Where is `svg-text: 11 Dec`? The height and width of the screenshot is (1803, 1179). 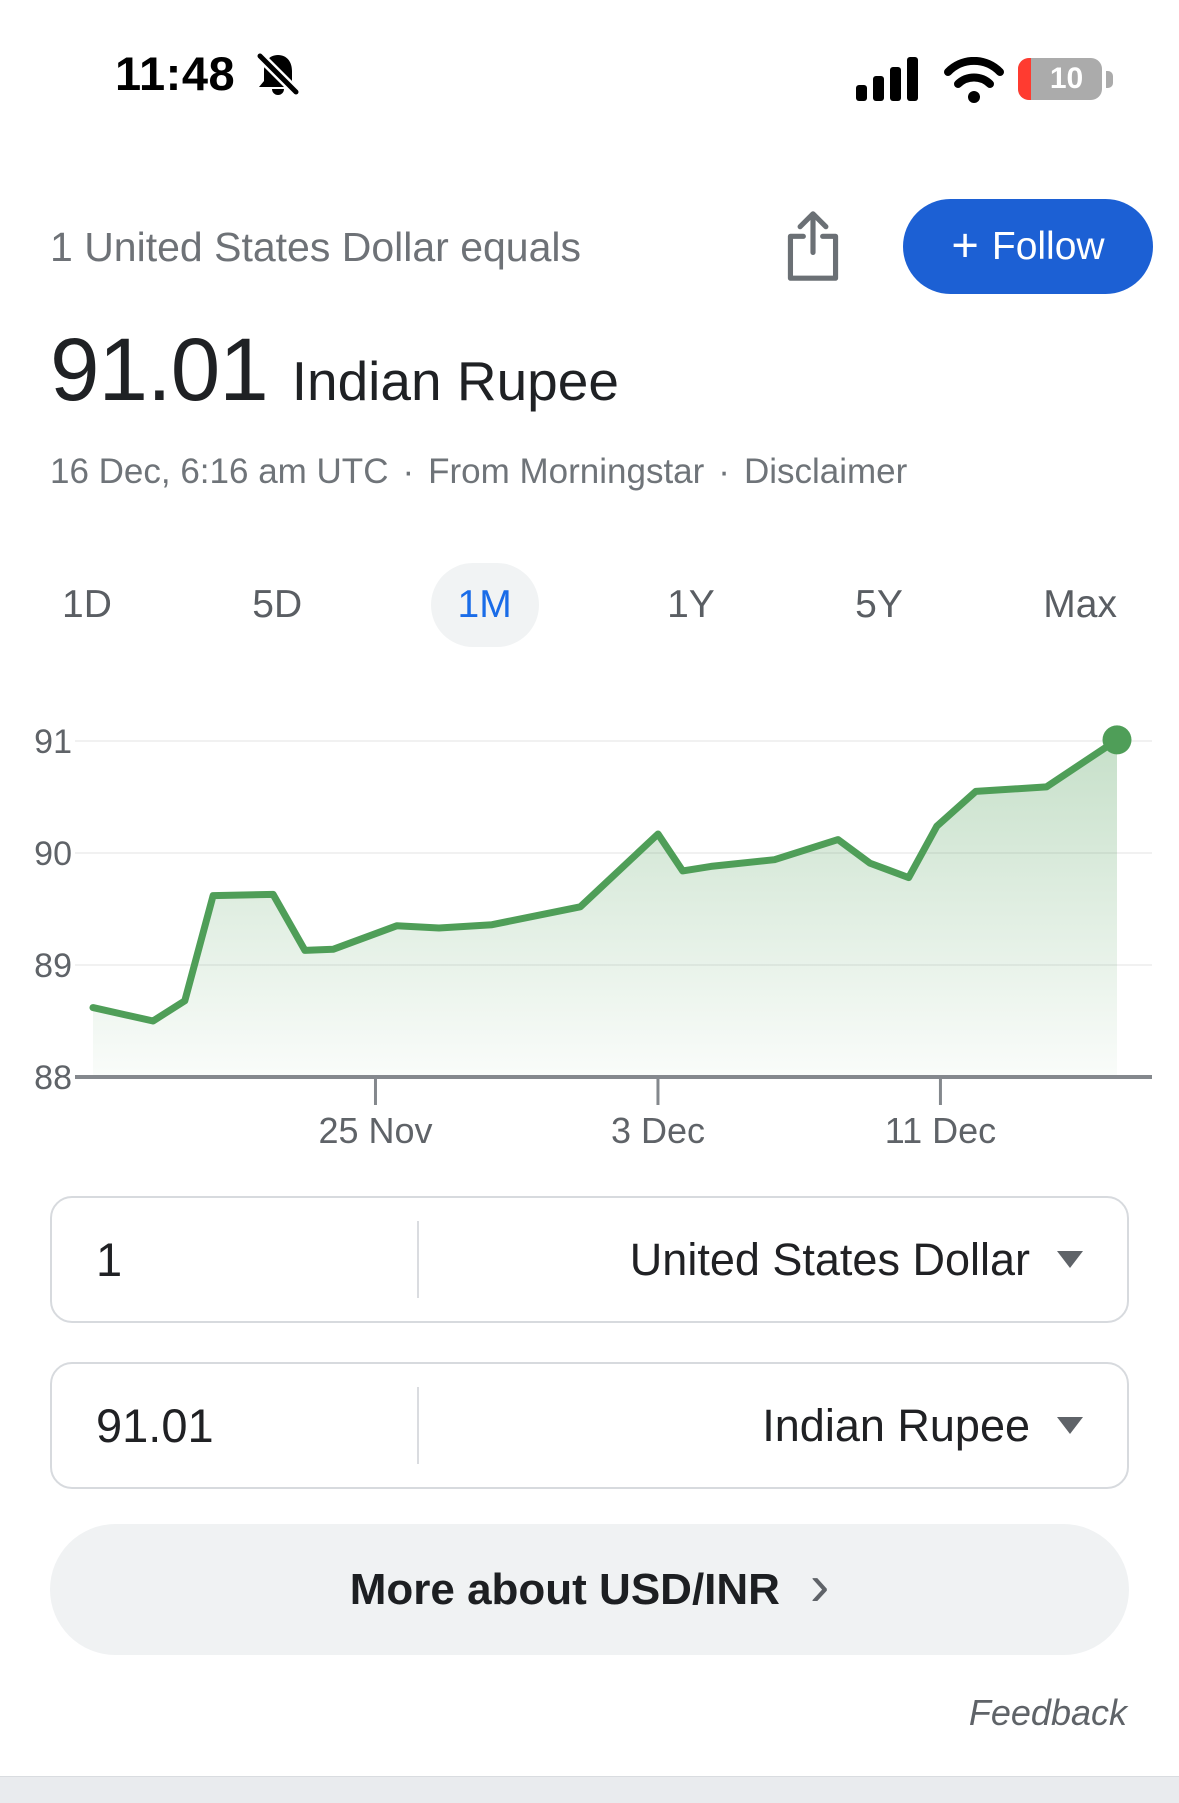
svg-text: 11 Dec is located at coordinates (940, 1130).